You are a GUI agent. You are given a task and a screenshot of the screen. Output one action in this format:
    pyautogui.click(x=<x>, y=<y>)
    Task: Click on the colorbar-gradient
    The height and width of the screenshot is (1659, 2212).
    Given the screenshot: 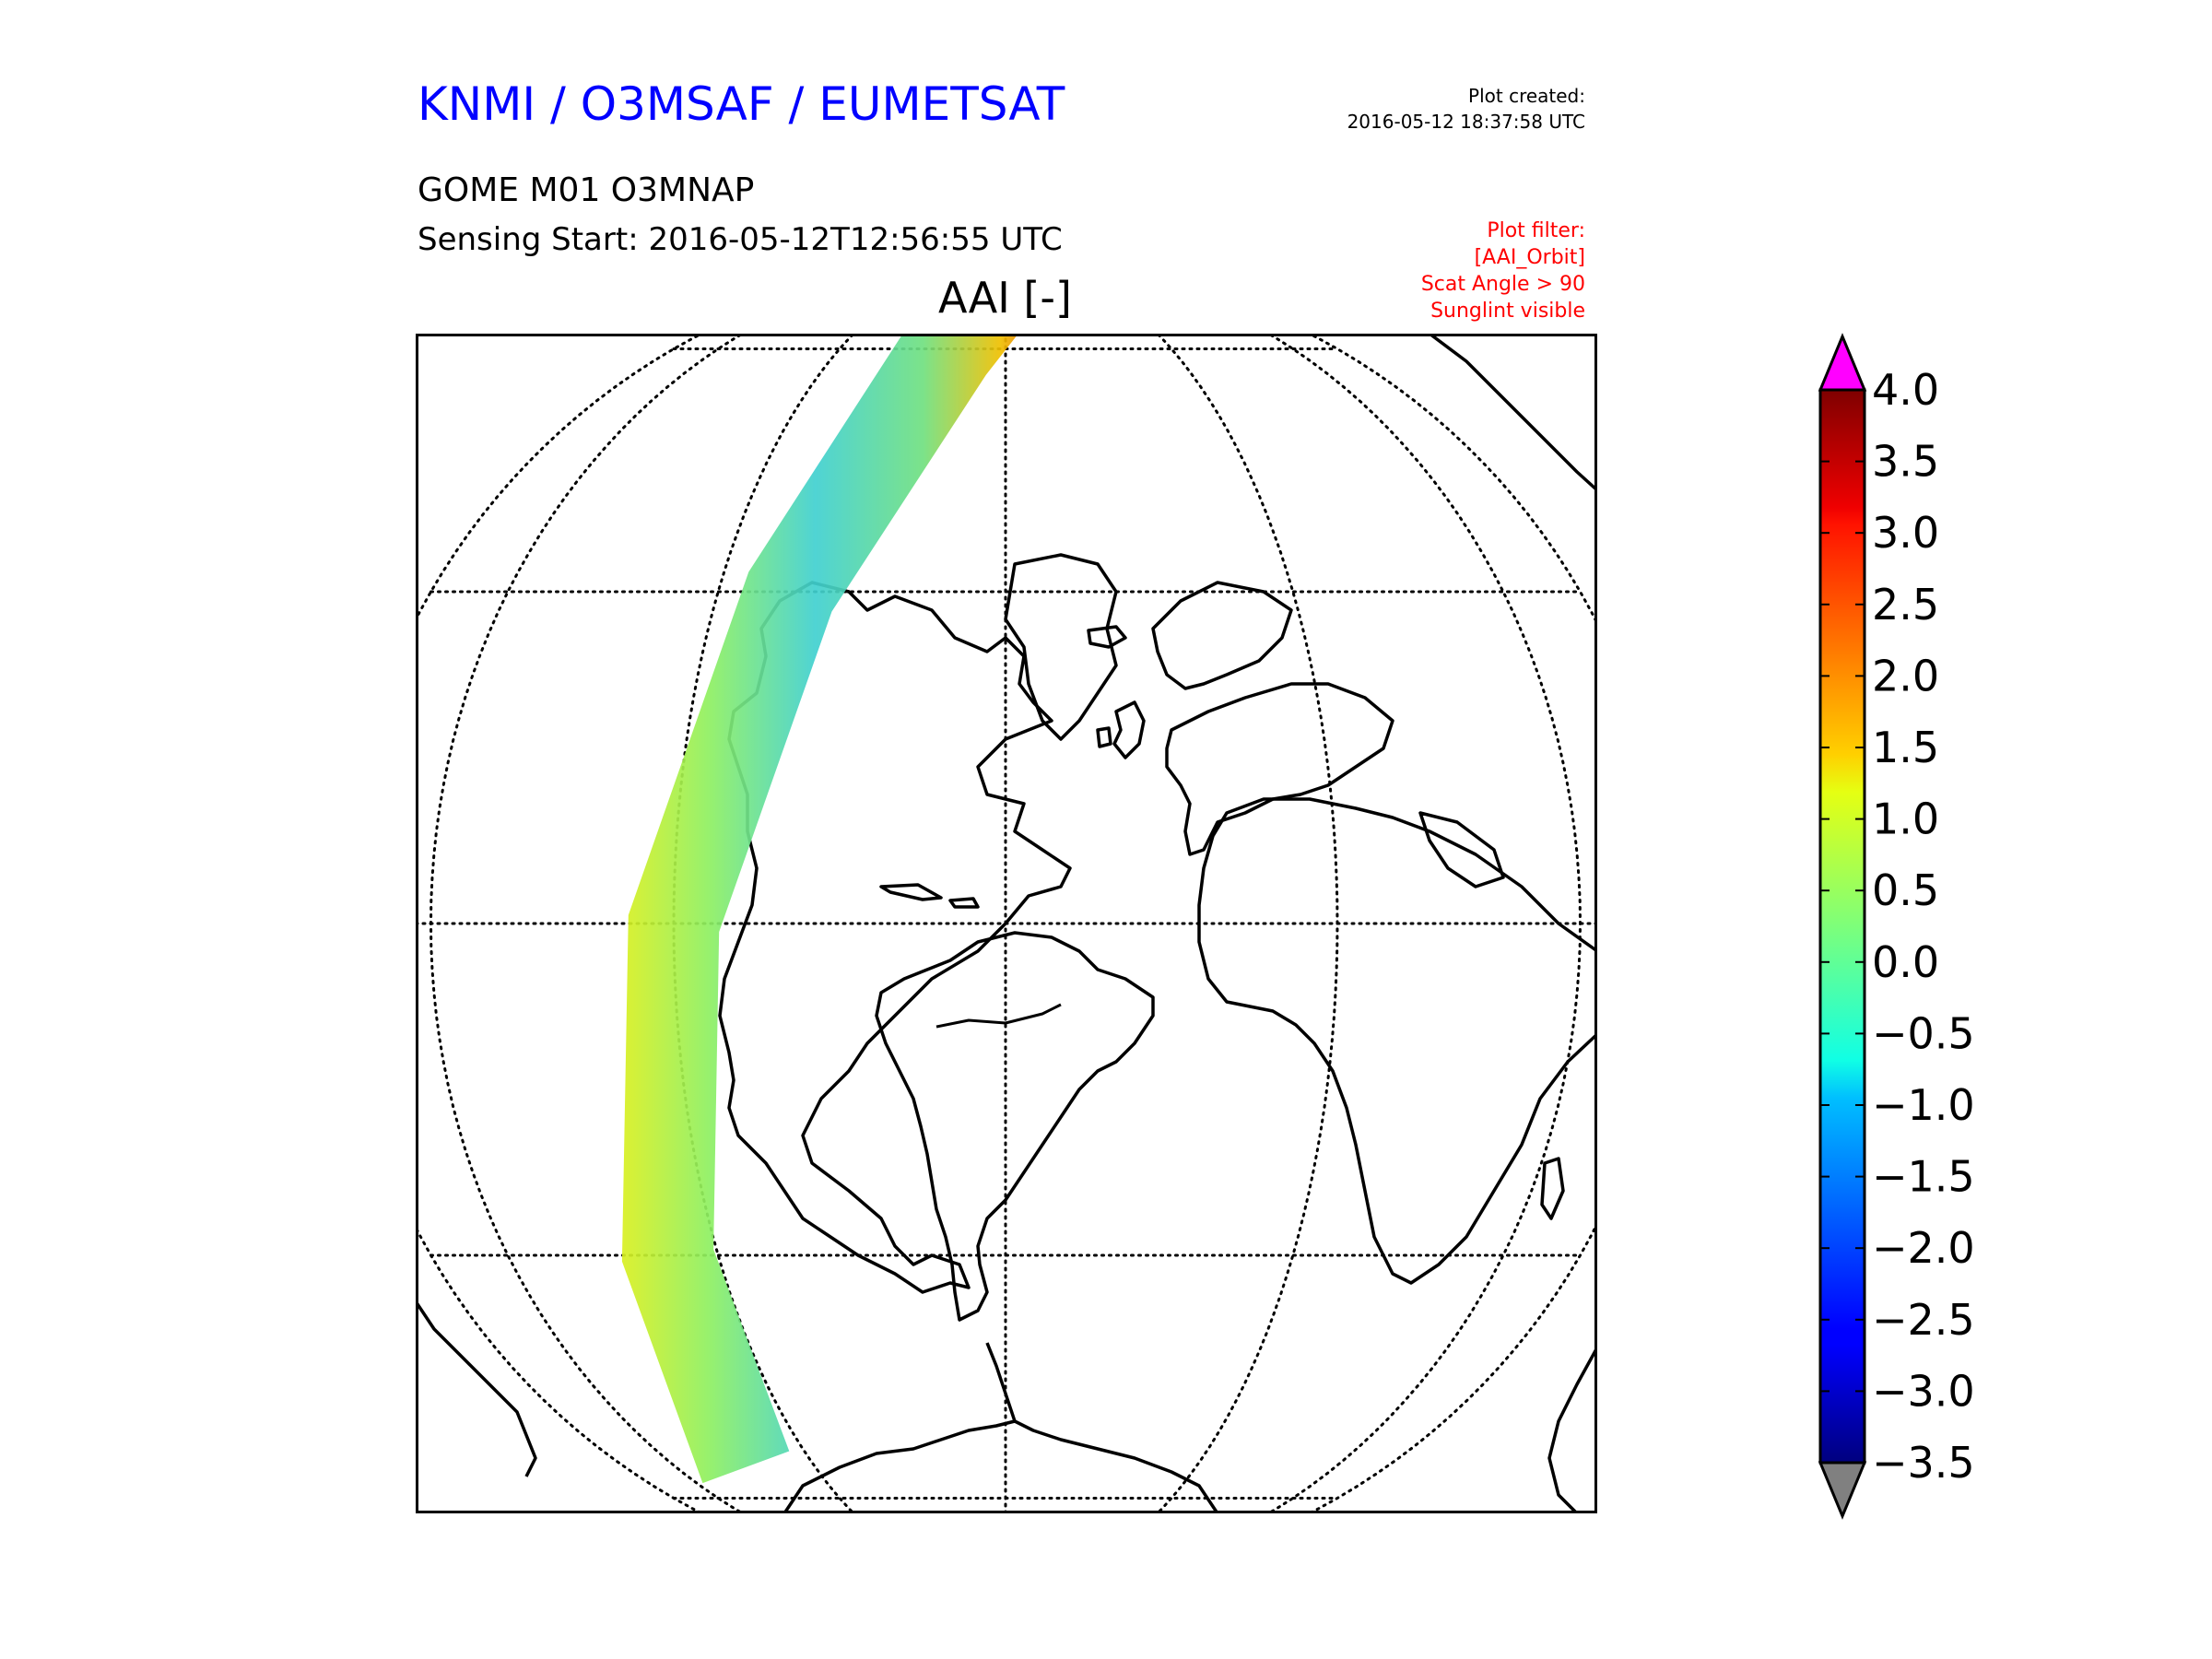 What is the action you would take?
    pyautogui.click(x=1842, y=926)
    